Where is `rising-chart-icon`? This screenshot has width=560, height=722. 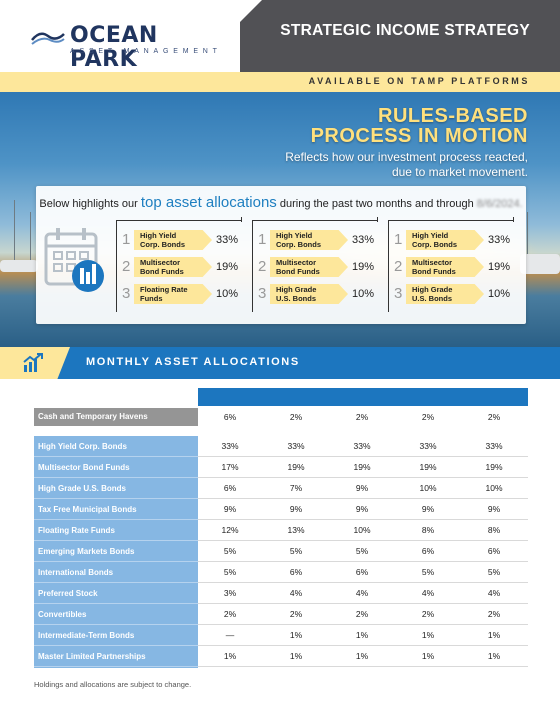 rising-chart-icon is located at coordinates (33, 362).